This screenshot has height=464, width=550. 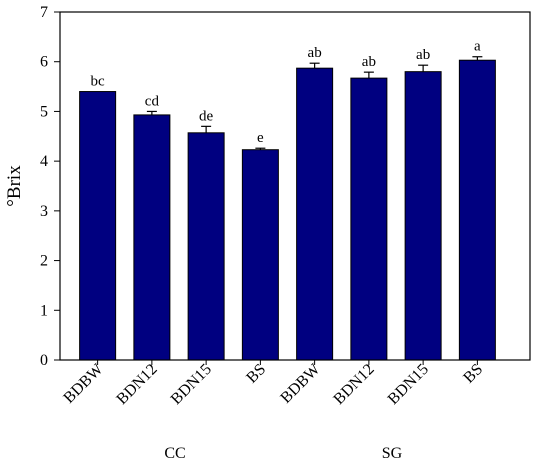 What do you see at coordinates (44, 161) in the screenshot?
I see `y-tick-label-4: 4` at bounding box center [44, 161].